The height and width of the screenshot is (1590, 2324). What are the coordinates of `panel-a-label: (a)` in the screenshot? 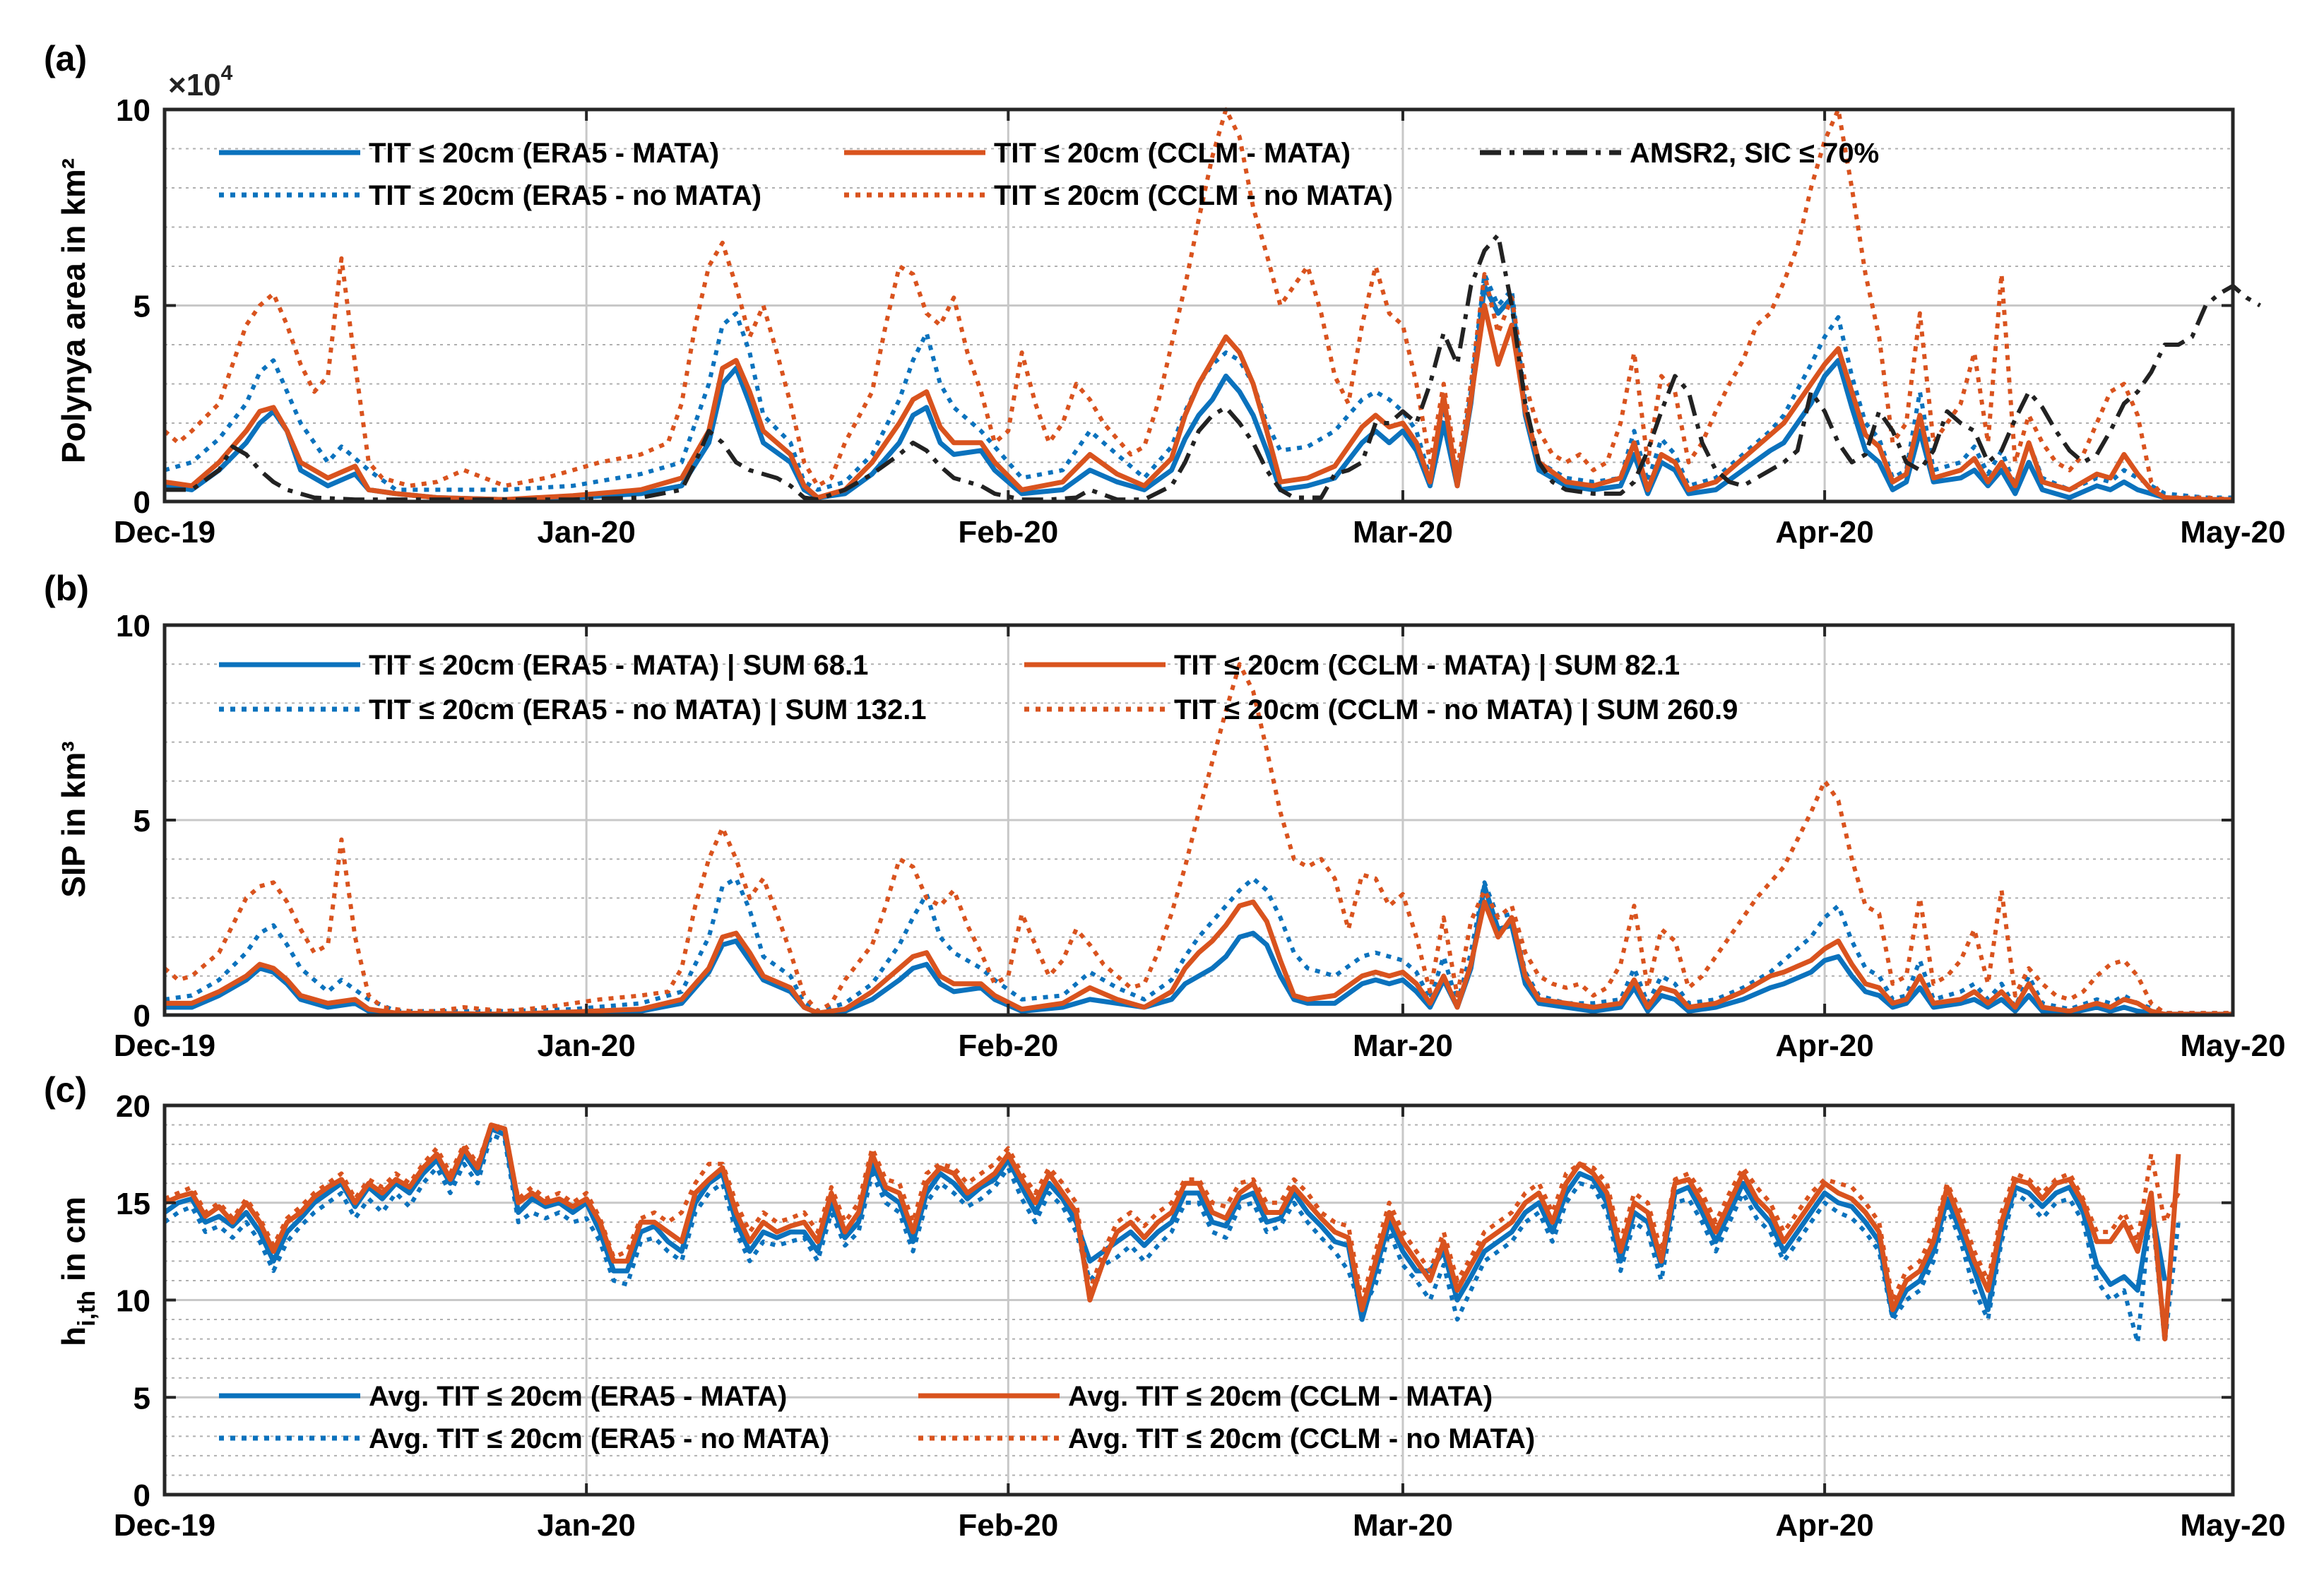 It's located at (65, 59).